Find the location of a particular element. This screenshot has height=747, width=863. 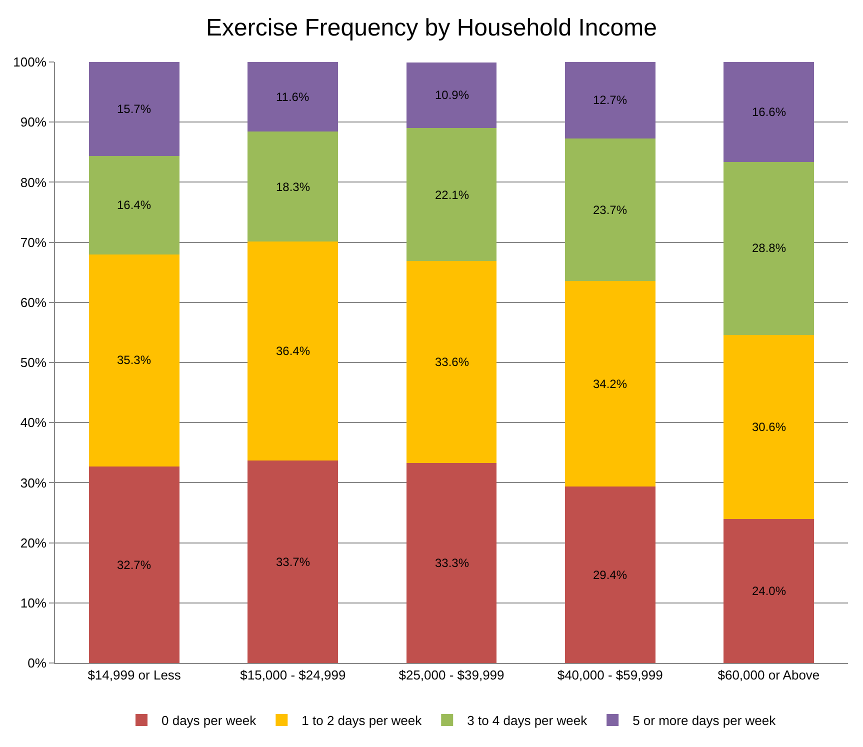

data-label: 32.7% is located at coordinates (134, 565).